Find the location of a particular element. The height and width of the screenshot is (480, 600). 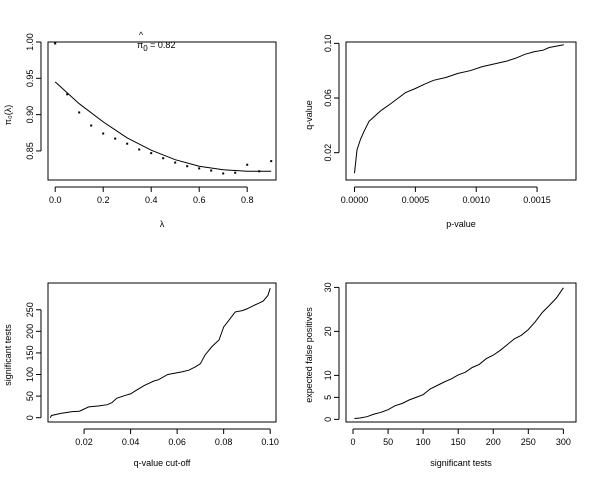

panel-efp-x-tick-label: 250 is located at coordinates (528, 442).